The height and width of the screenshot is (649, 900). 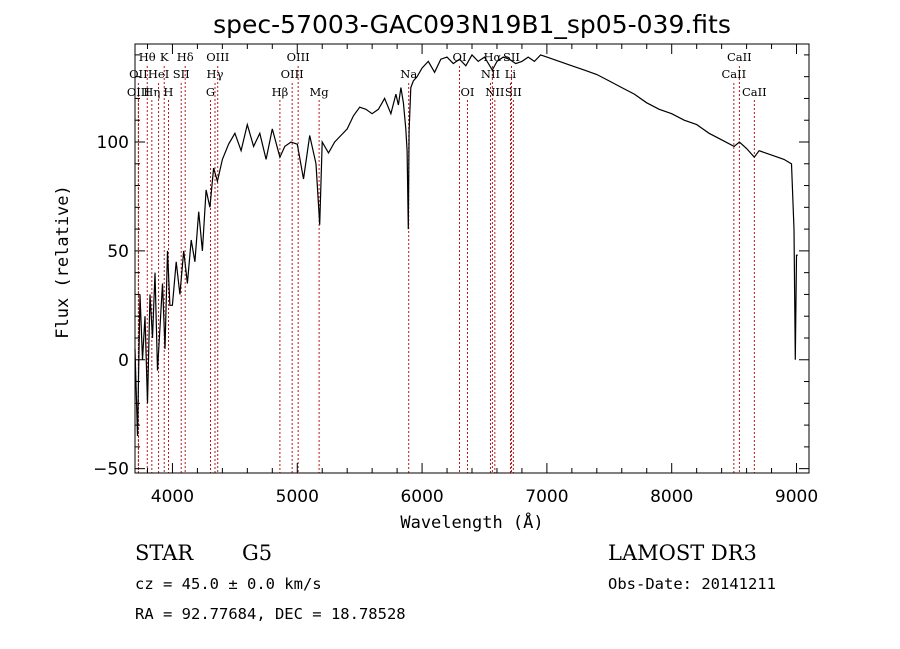 I want to click on spectral-line-label: Na, so click(x=408, y=74).